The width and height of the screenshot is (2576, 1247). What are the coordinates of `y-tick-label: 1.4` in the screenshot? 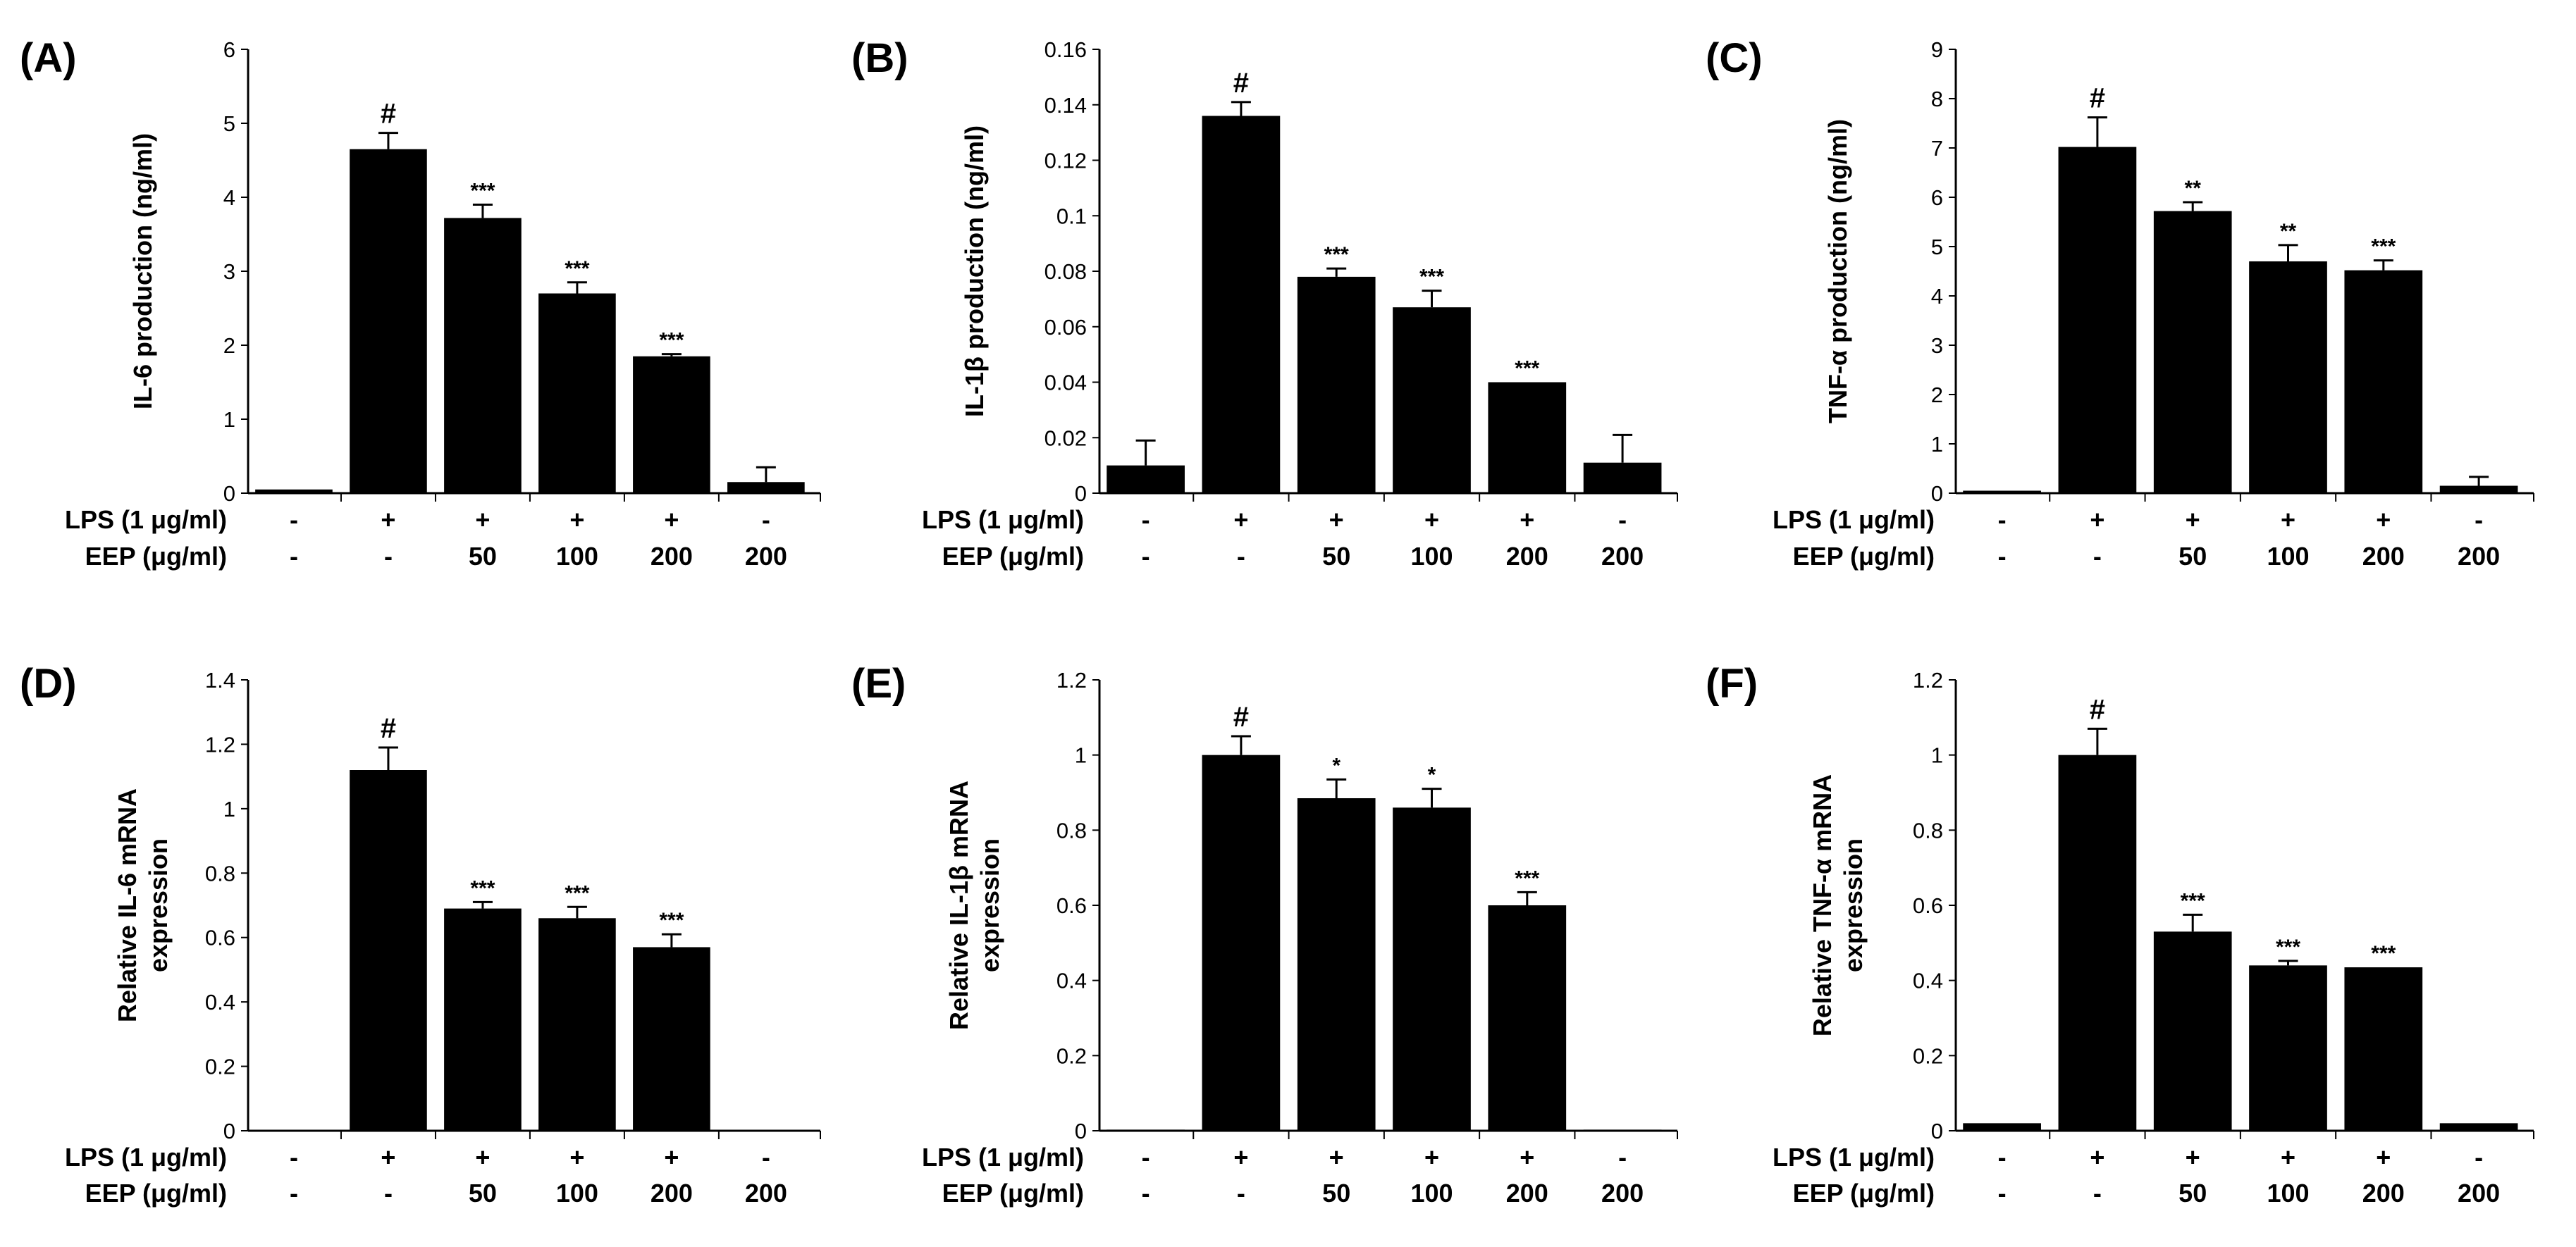 It's located at (220, 680).